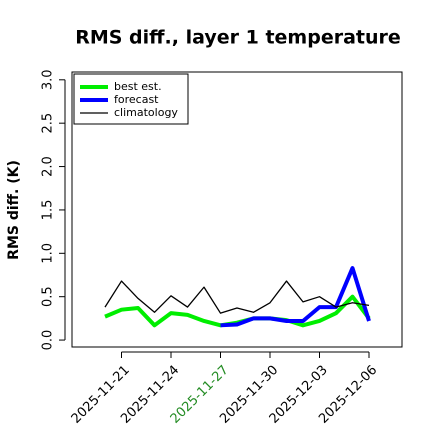  What do you see at coordinates (14, 210) in the screenshot?
I see `y-axis-label: RMS diff. (K)` at bounding box center [14, 210].